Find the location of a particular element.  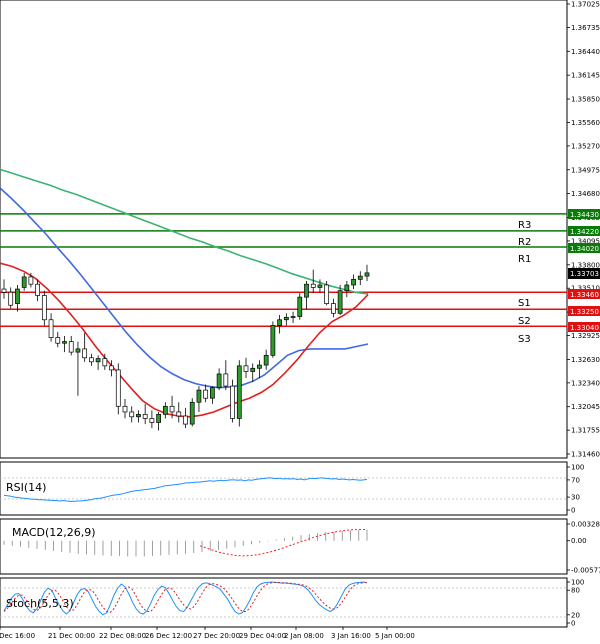

time-tick-label: 5 Jan 00:00 is located at coordinates (395, 636).